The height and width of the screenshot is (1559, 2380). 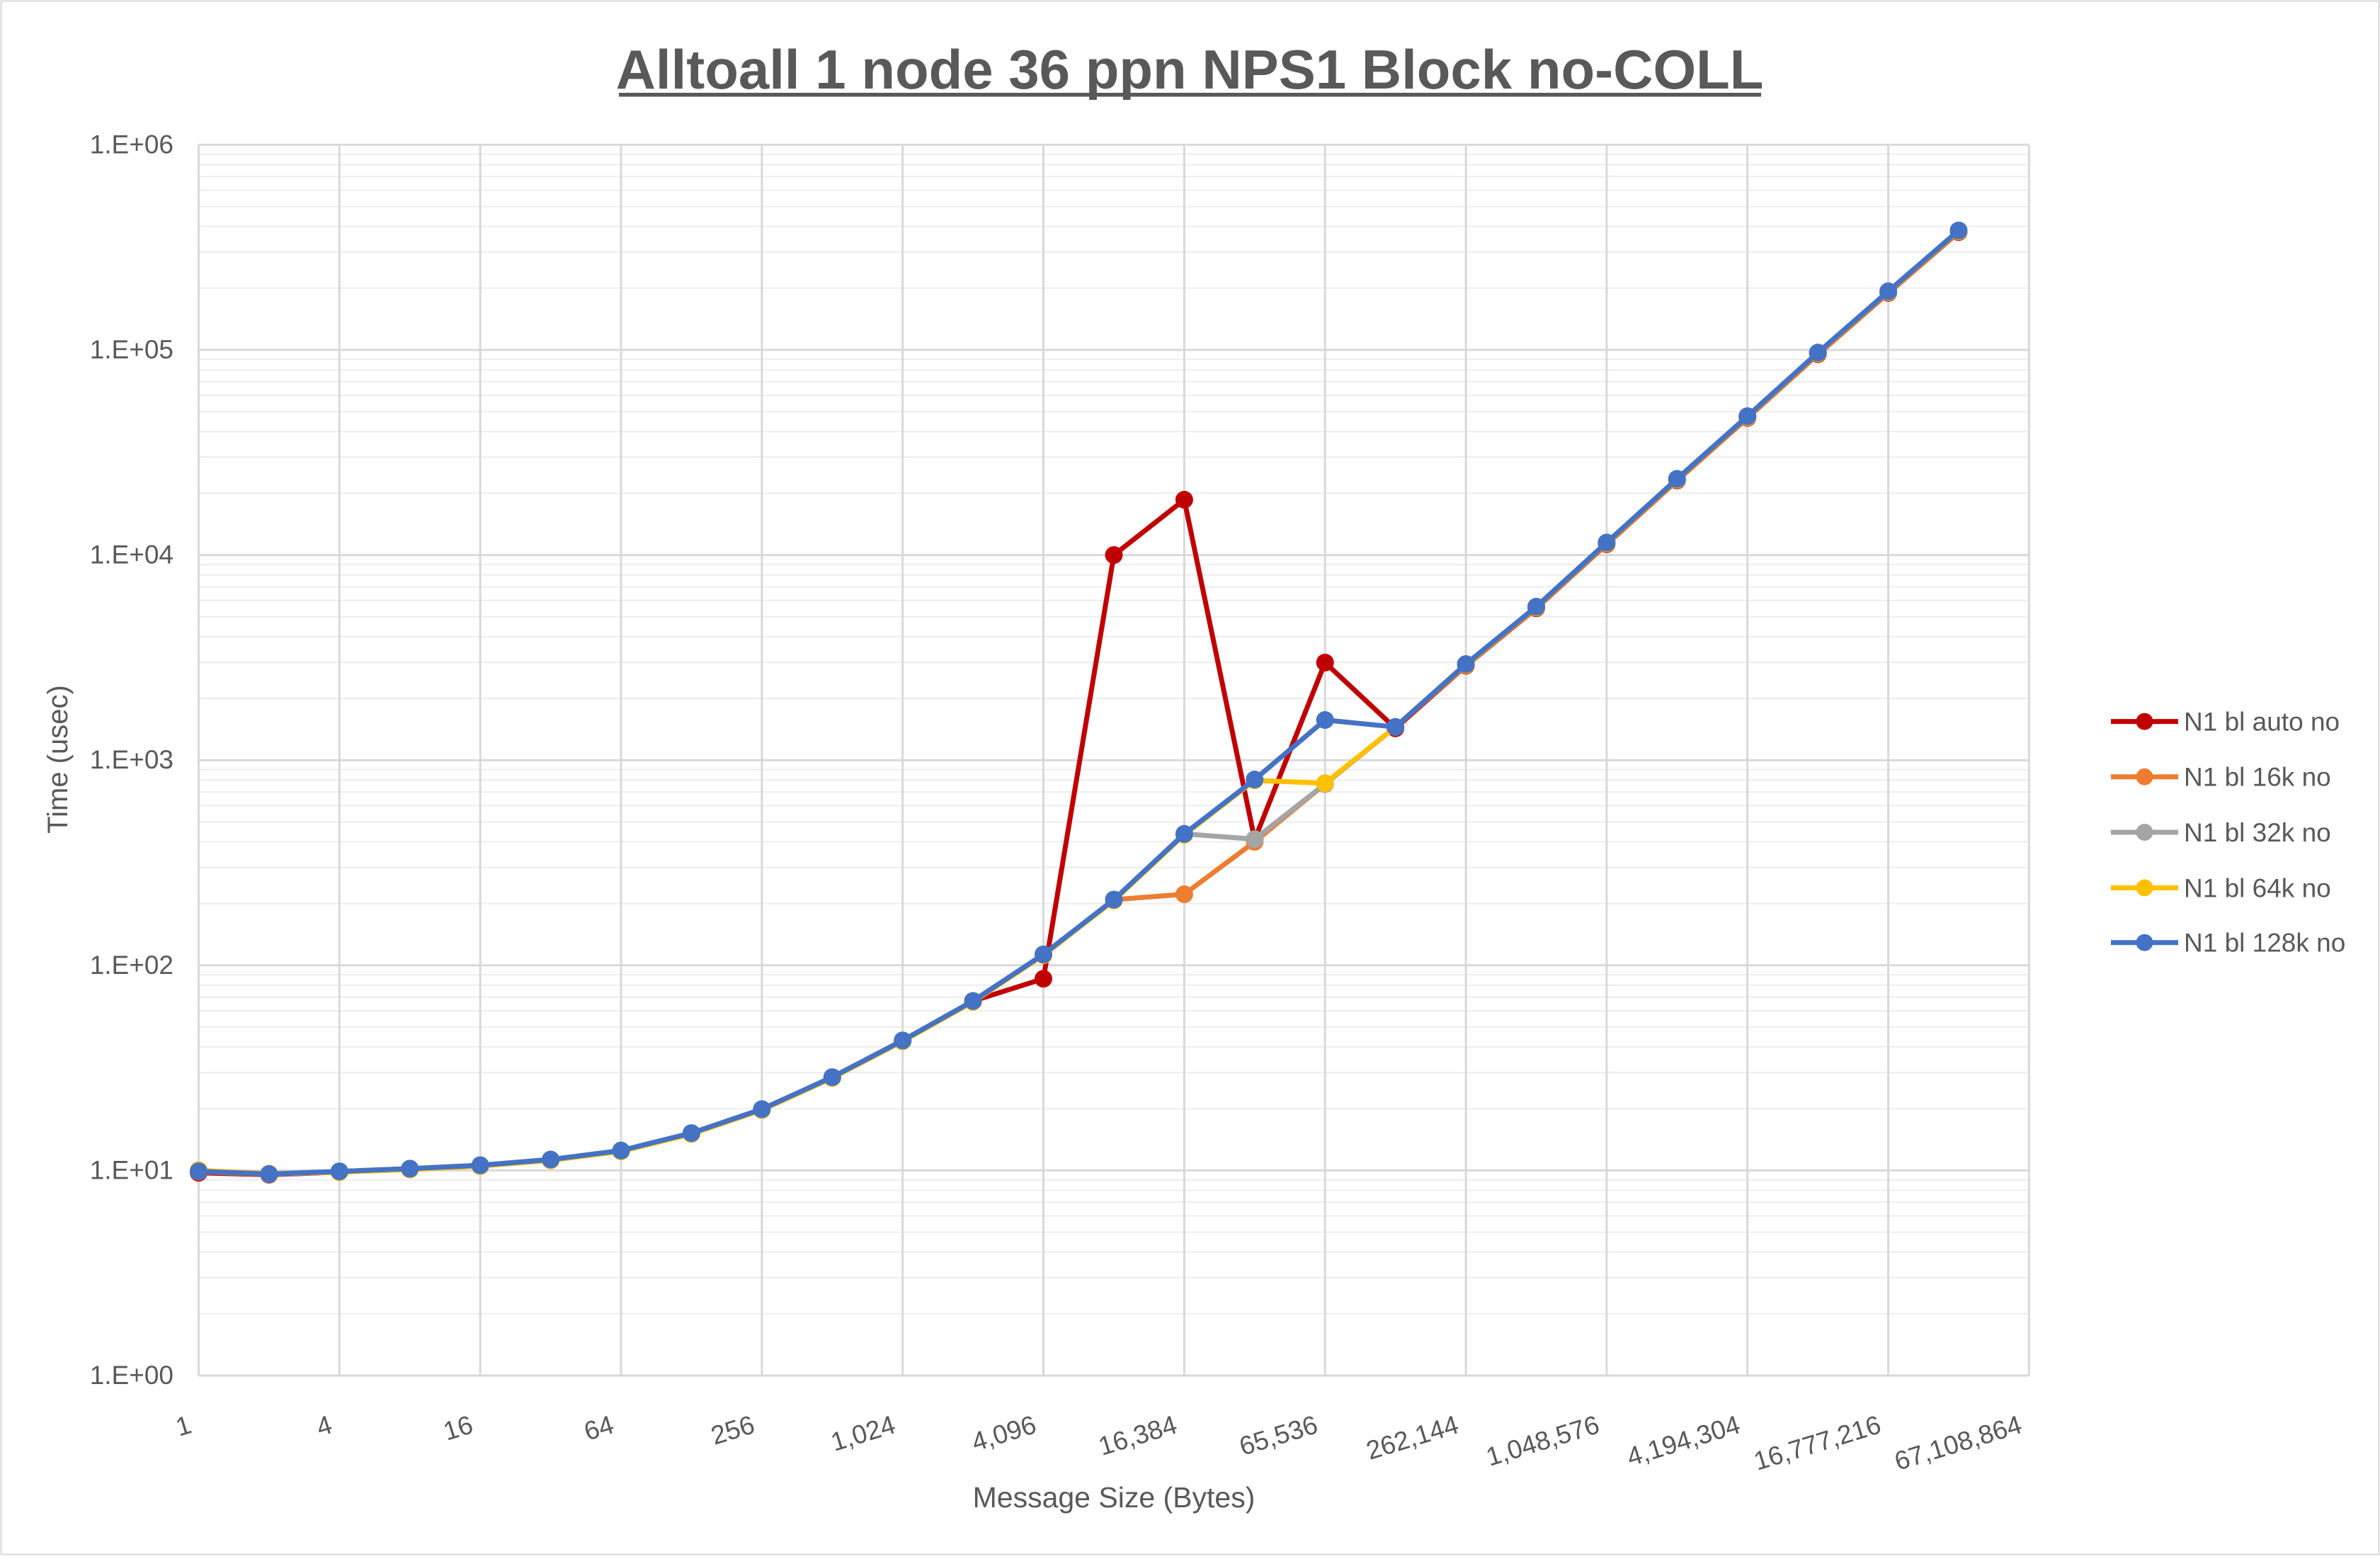 What do you see at coordinates (1114, 1497) in the screenshot?
I see `svg-text: Message Size (Bytes)` at bounding box center [1114, 1497].